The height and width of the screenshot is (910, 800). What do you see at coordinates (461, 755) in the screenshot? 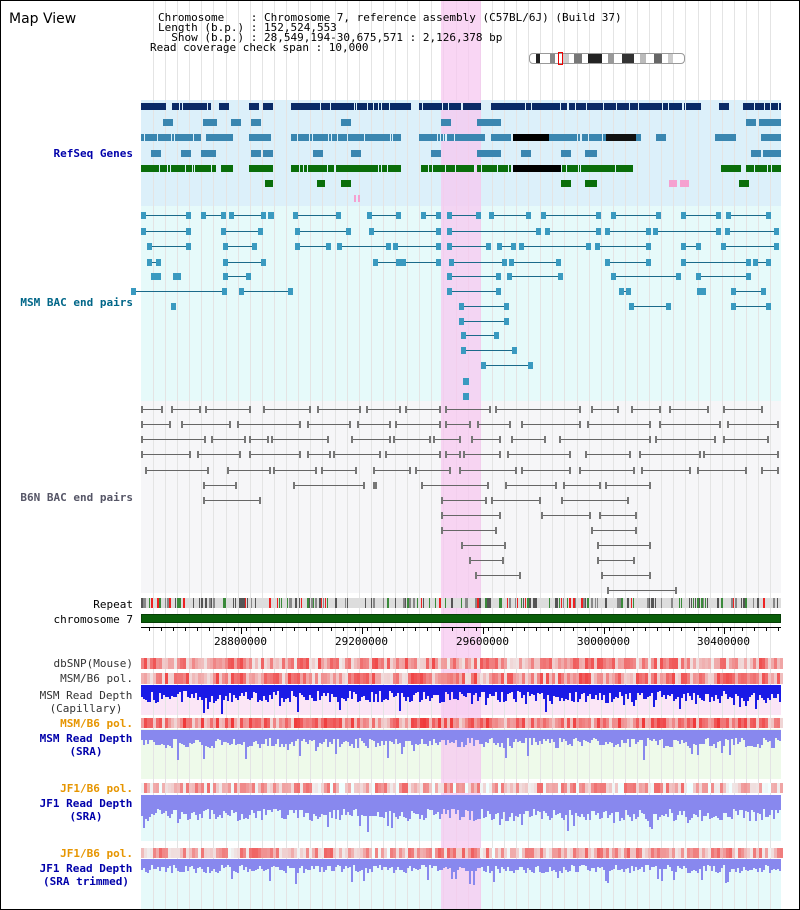
I see `msm-depth-sra-plot` at bounding box center [461, 755].